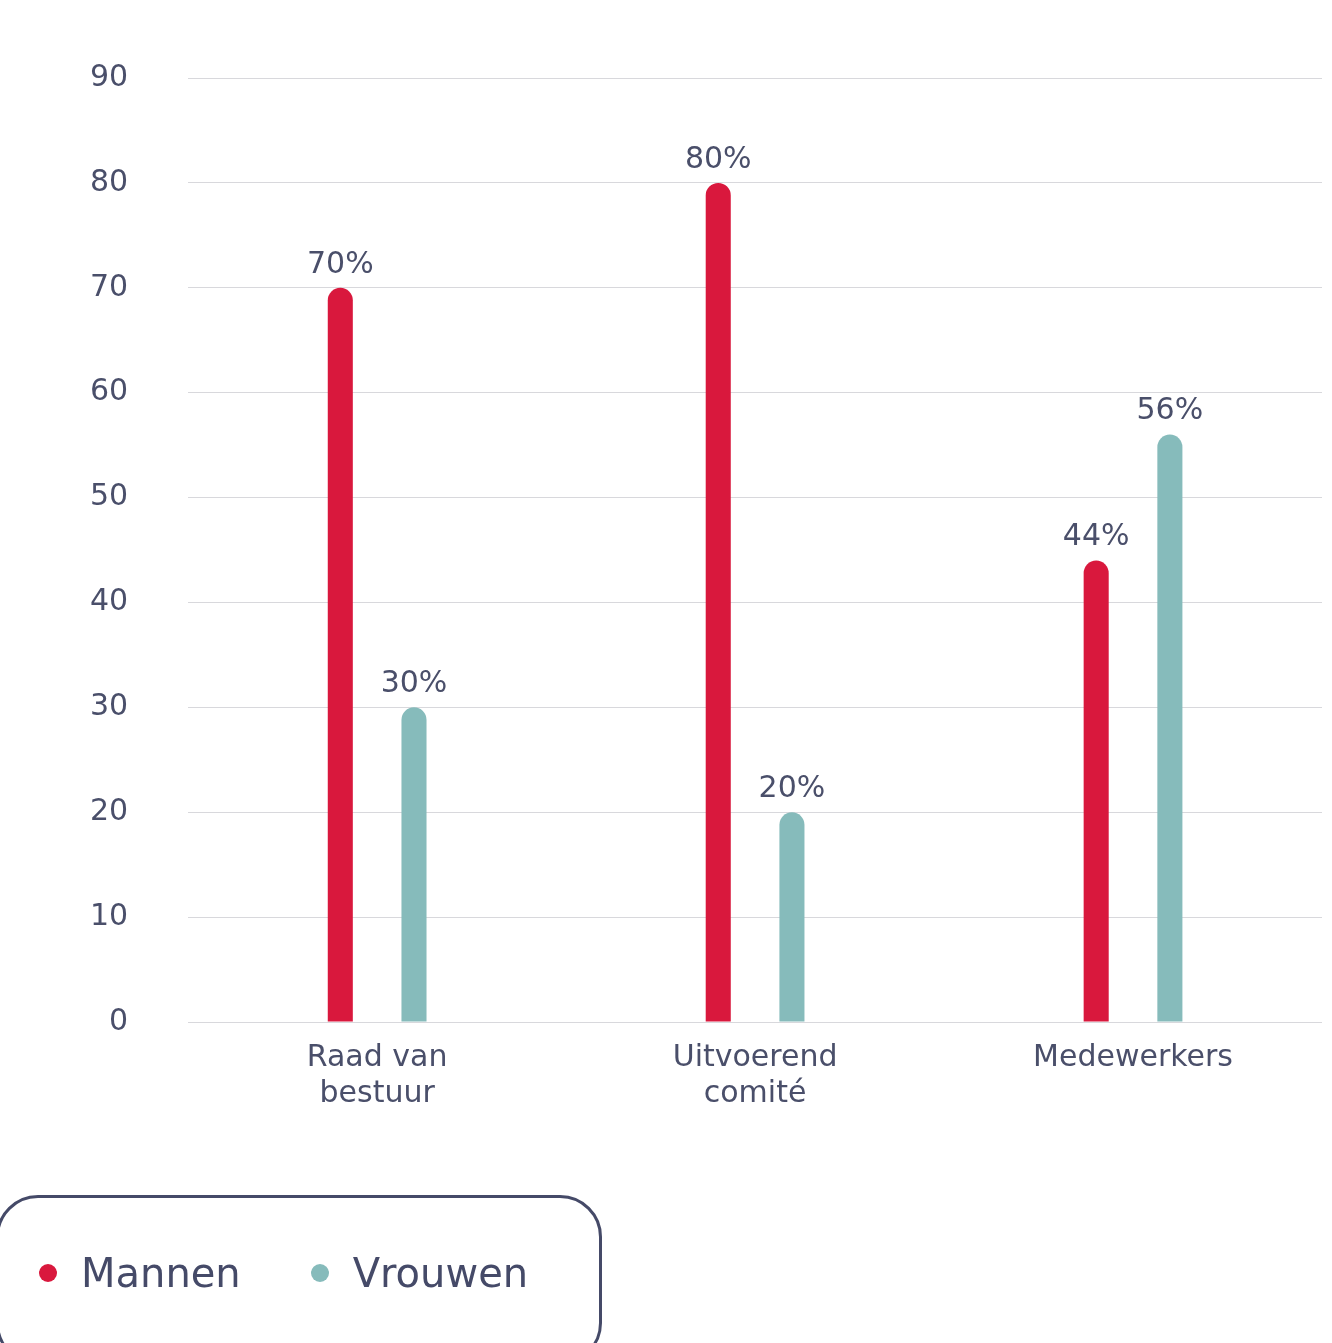 The image size is (1332, 1343). I want to click on legend-label: Vrouwen, so click(440, 1273).